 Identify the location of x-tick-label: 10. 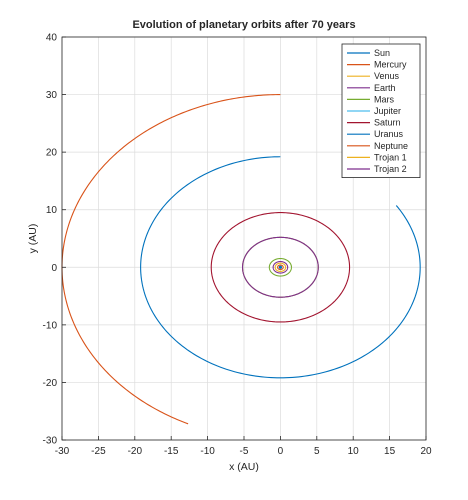
(354, 451).